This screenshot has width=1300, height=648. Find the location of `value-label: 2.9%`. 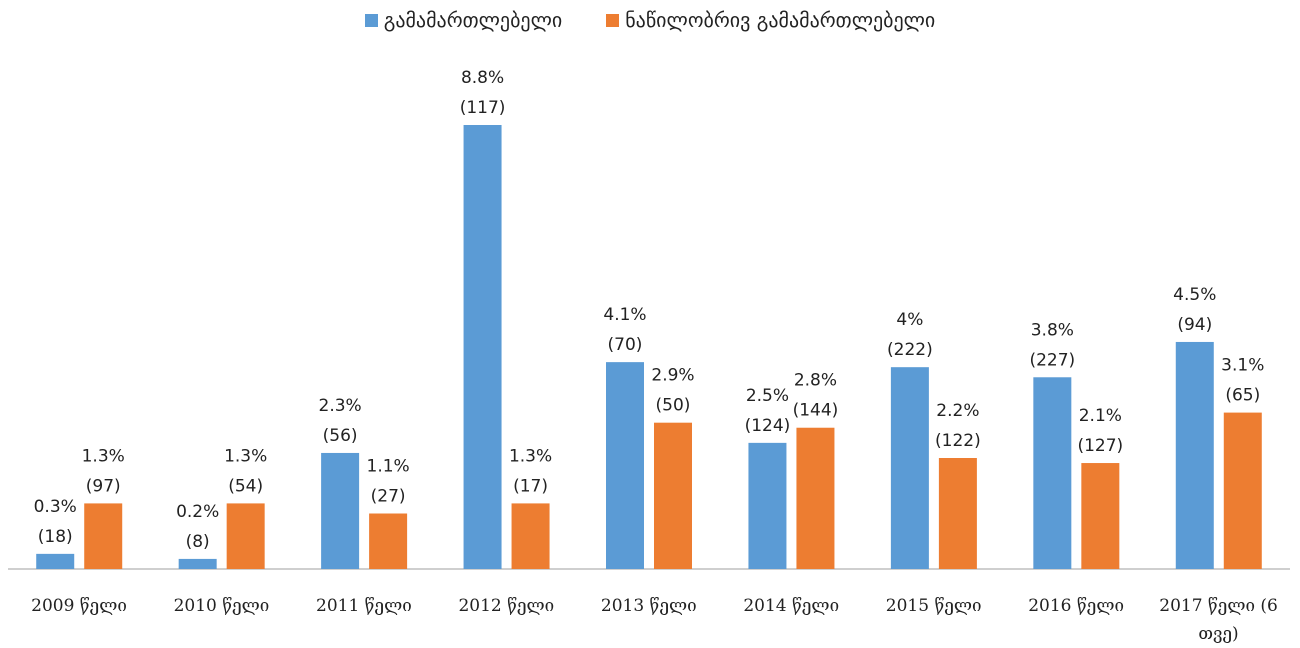

value-label: 2.9% is located at coordinates (672, 376).